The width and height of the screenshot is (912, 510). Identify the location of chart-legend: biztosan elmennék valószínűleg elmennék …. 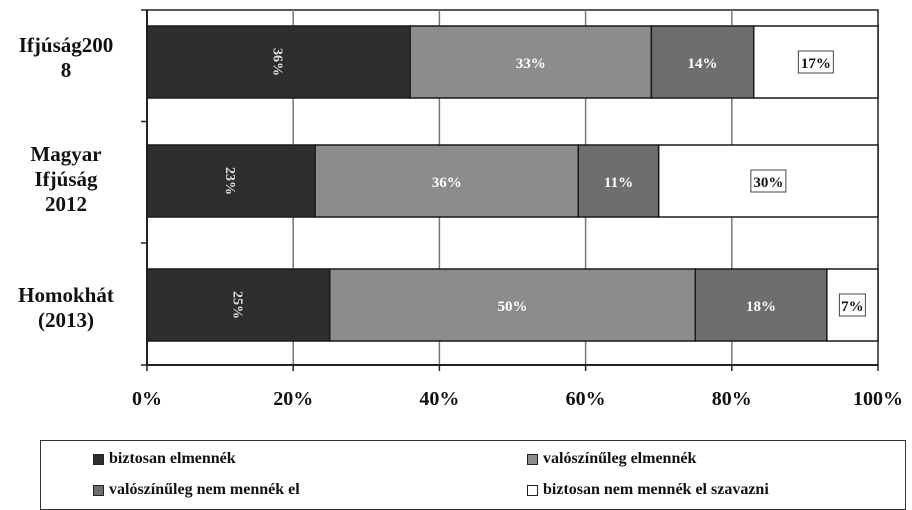
(473, 475).